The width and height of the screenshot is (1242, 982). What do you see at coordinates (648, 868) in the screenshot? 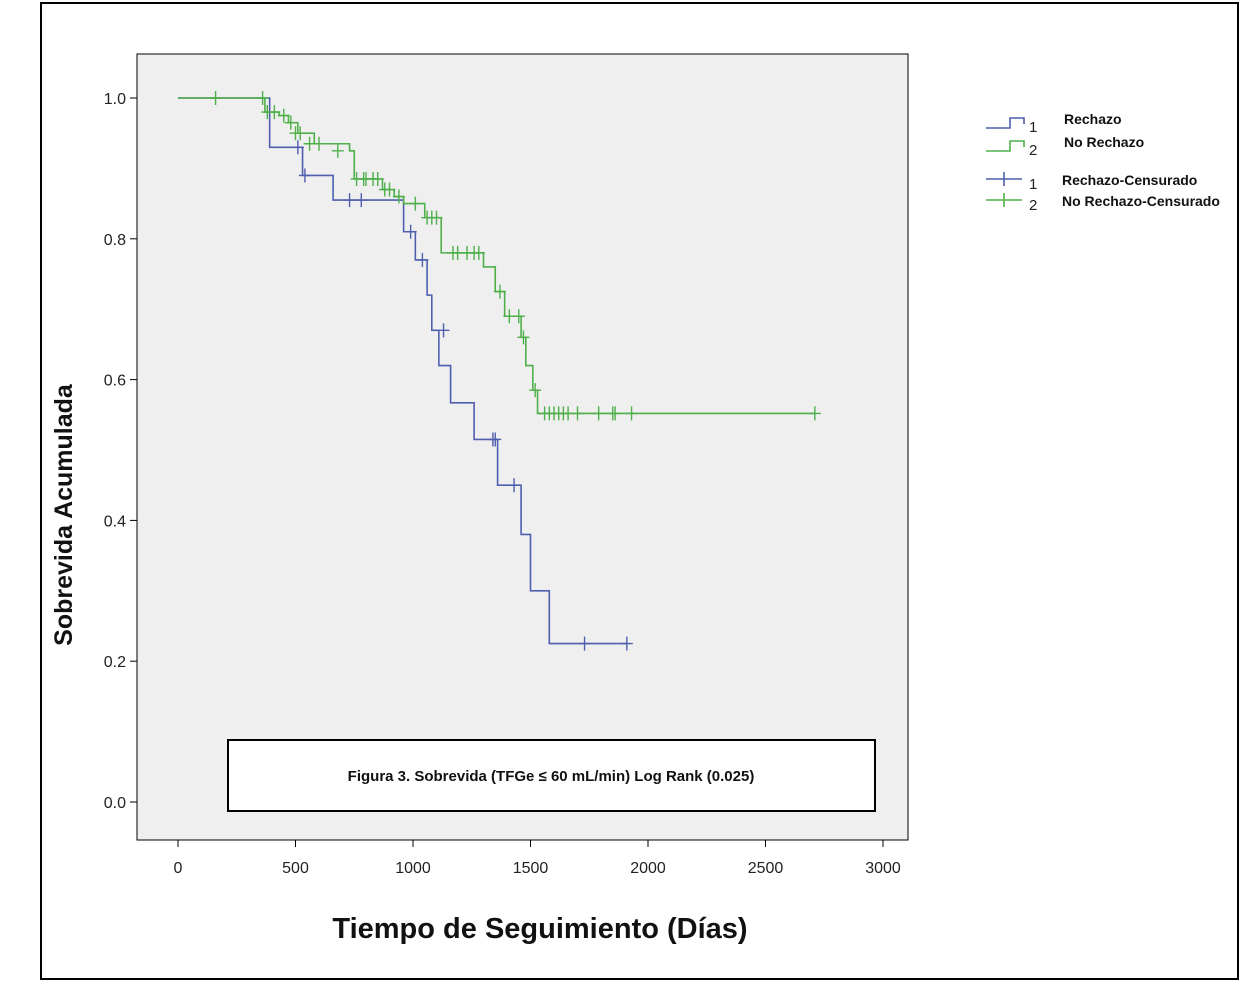
I see `x-tick-label-4: 2000` at bounding box center [648, 868].